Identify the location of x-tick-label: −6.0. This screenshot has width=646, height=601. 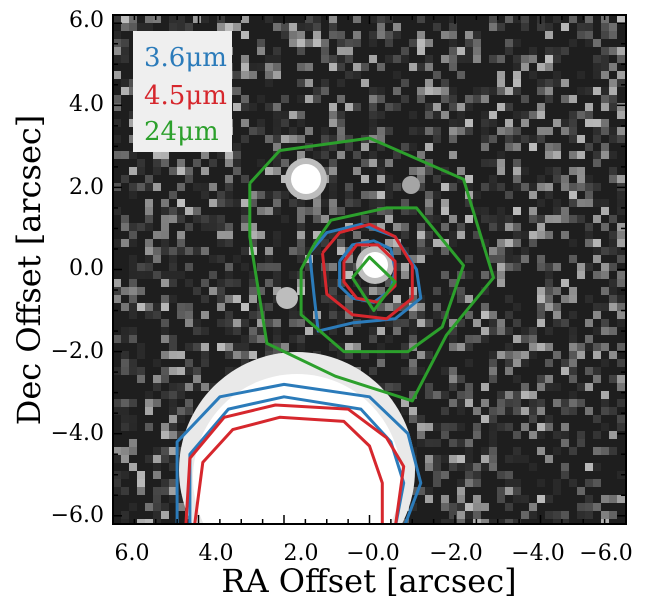
(605, 553).